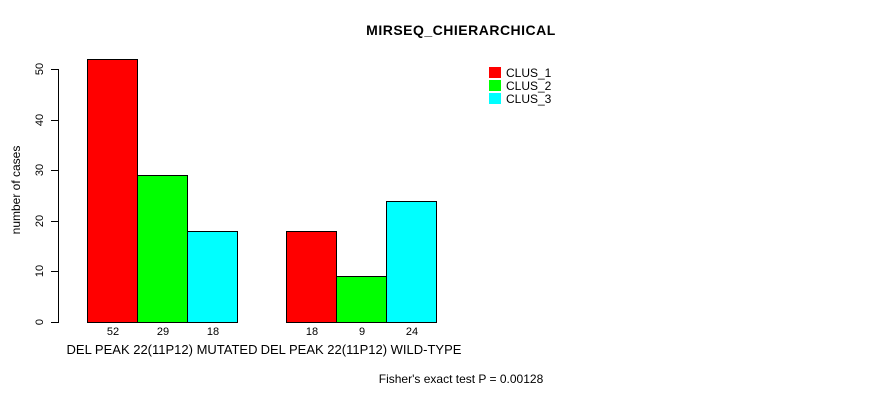 The image size is (890, 400). I want to click on legend-item: CLUS_2, so click(520, 85).